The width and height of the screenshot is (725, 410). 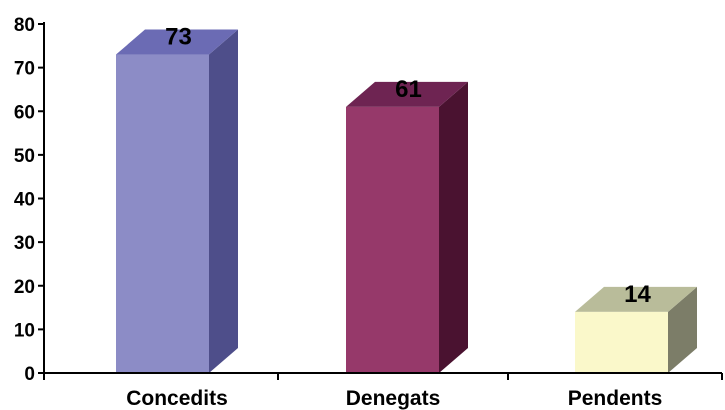 I want to click on y-tick-label: 50, so click(x=24, y=156).